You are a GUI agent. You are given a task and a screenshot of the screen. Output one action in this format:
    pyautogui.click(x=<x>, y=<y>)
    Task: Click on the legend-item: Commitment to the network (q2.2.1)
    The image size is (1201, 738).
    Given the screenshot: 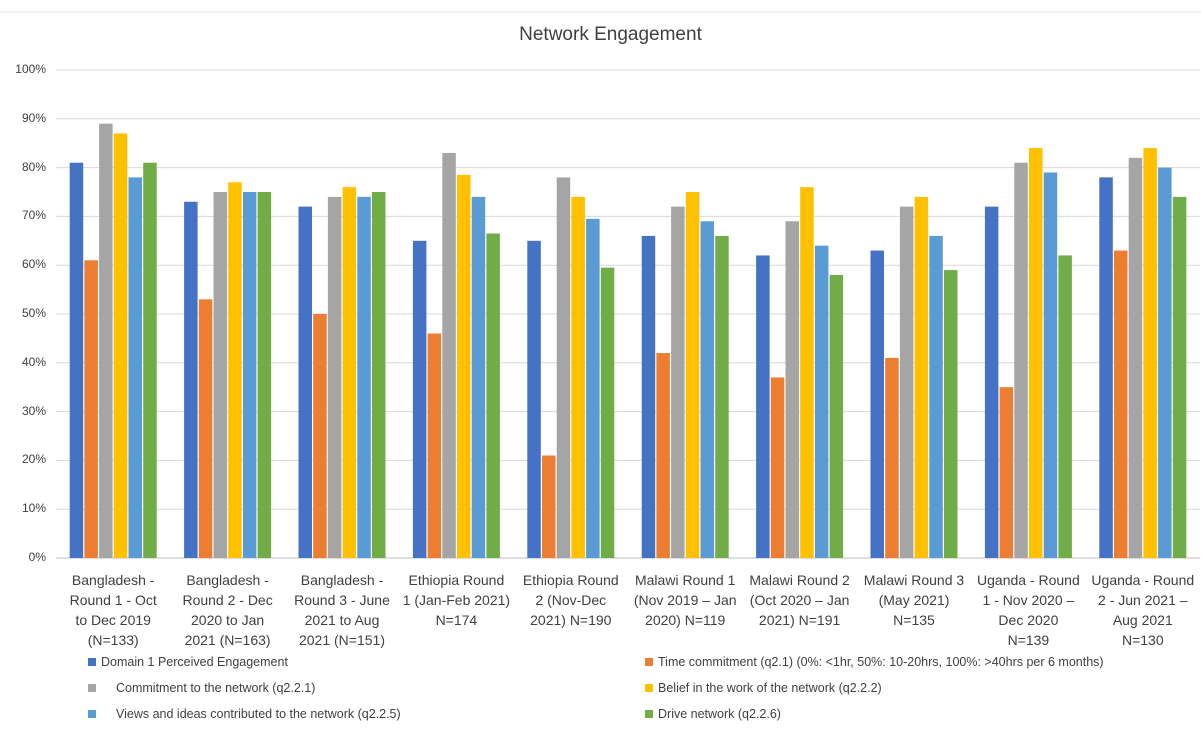 What is the action you would take?
    pyautogui.click(x=201, y=688)
    